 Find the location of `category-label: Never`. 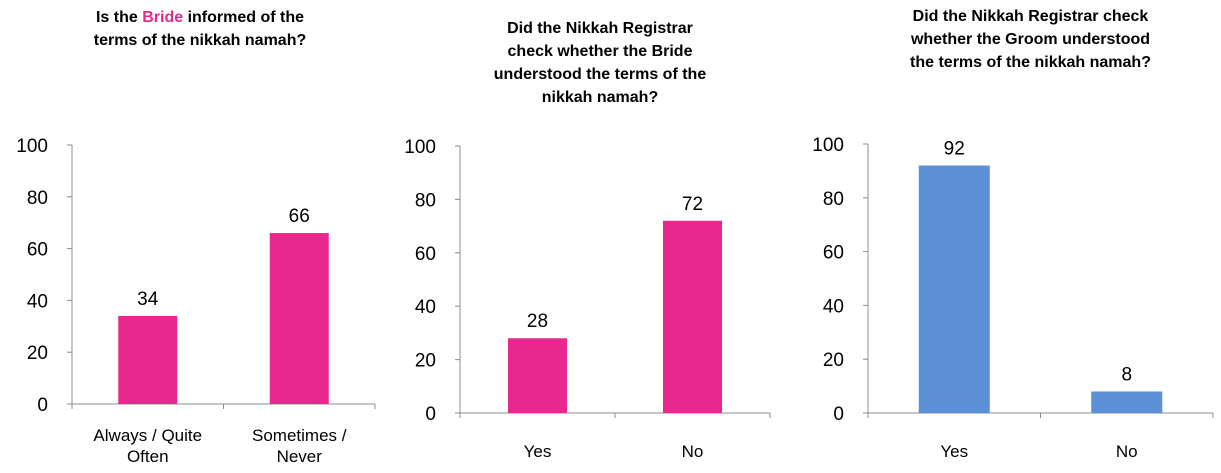

category-label: Never is located at coordinates (300, 456).